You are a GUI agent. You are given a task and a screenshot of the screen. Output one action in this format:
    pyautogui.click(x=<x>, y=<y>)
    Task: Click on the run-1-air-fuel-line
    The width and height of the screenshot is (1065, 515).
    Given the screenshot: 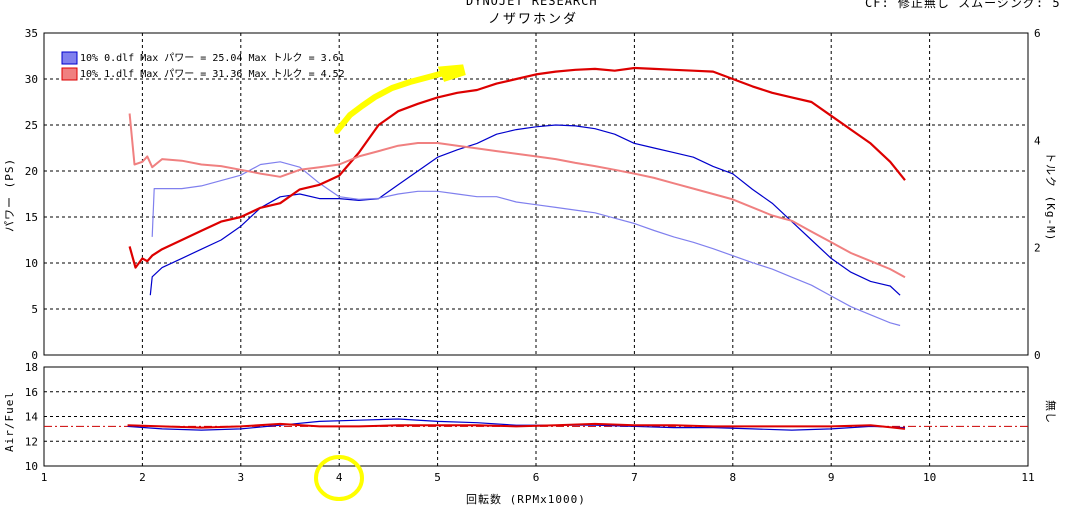 What is the action you would take?
    pyautogui.click(x=516, y=426)
    